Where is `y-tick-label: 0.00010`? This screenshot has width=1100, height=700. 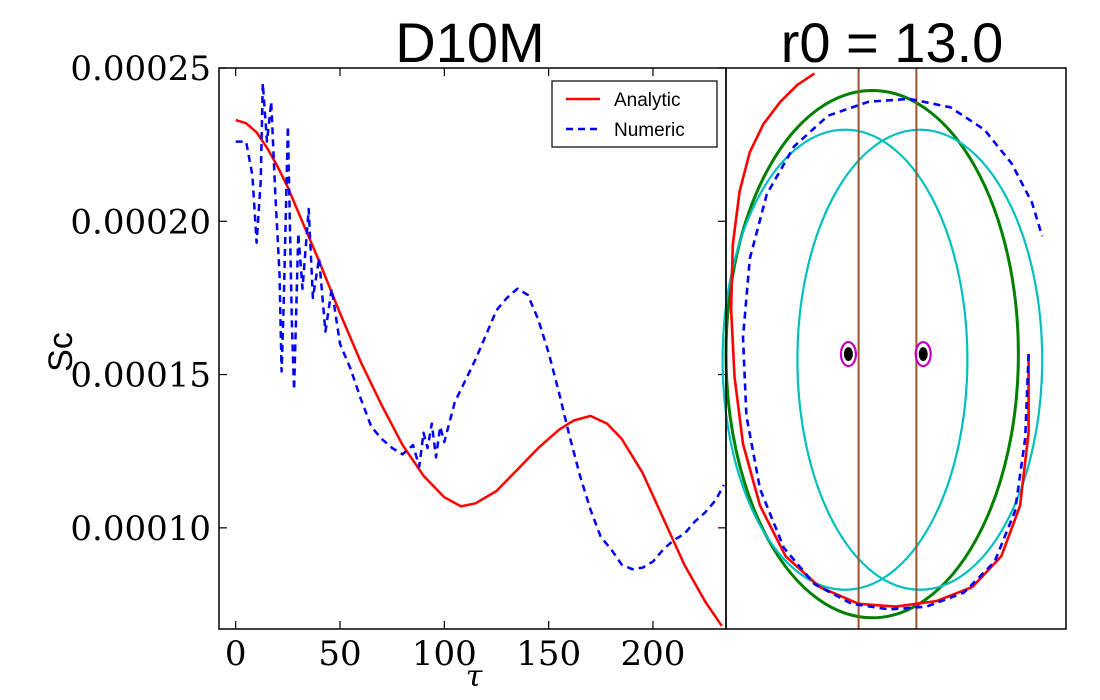 y-tick-label: 0.00010 is located at coordinates (140, 529).